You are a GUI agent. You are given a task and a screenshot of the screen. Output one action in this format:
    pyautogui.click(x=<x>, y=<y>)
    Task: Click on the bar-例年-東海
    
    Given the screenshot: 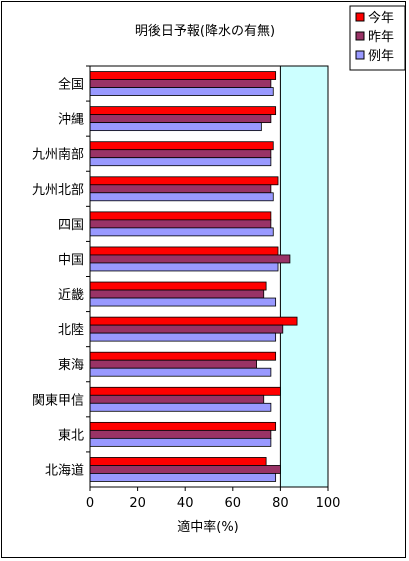 What is the action you would take?
    pyautogui.click(x=180, y=372)
    